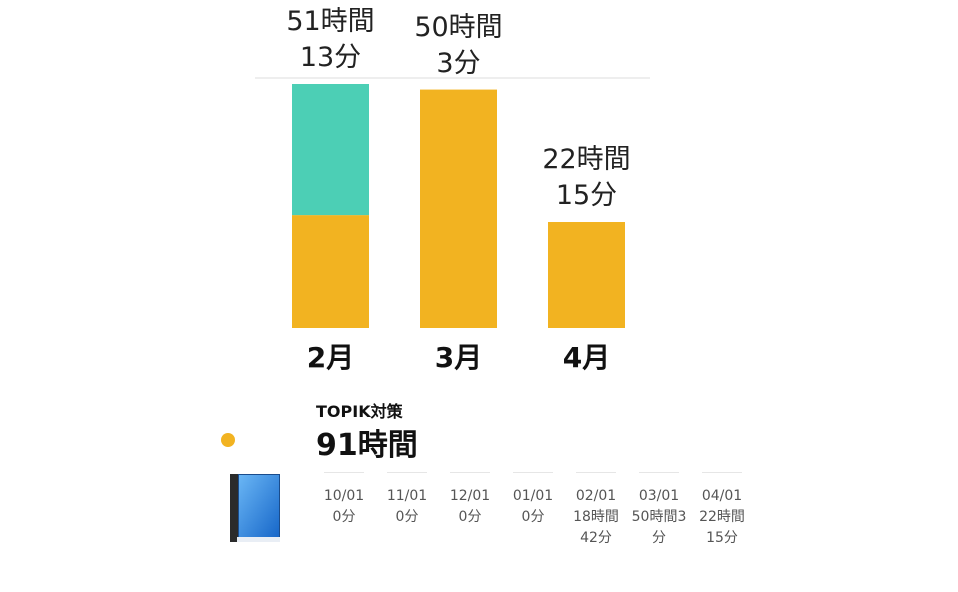 The width and height of the screenshot is (958, 592). I want to click on subject-total-time: 91時間, so click(367, 445).